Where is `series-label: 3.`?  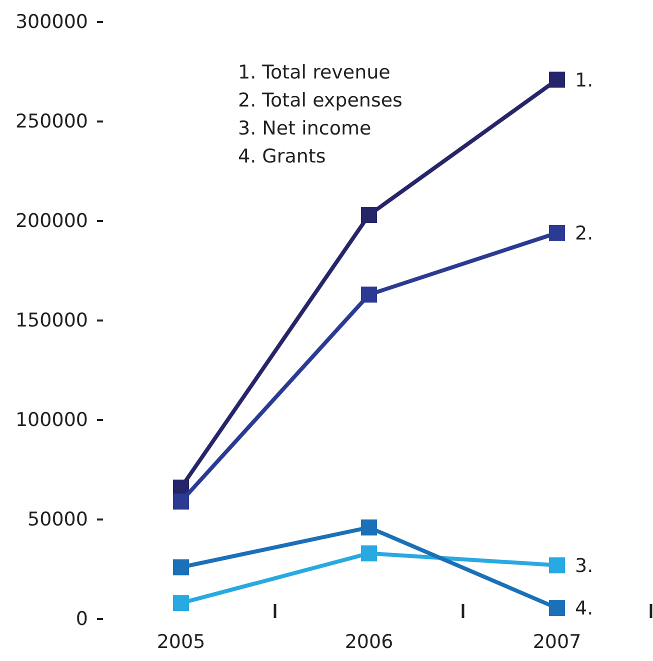
series-label: 3. is located at coordinates (584, 565).